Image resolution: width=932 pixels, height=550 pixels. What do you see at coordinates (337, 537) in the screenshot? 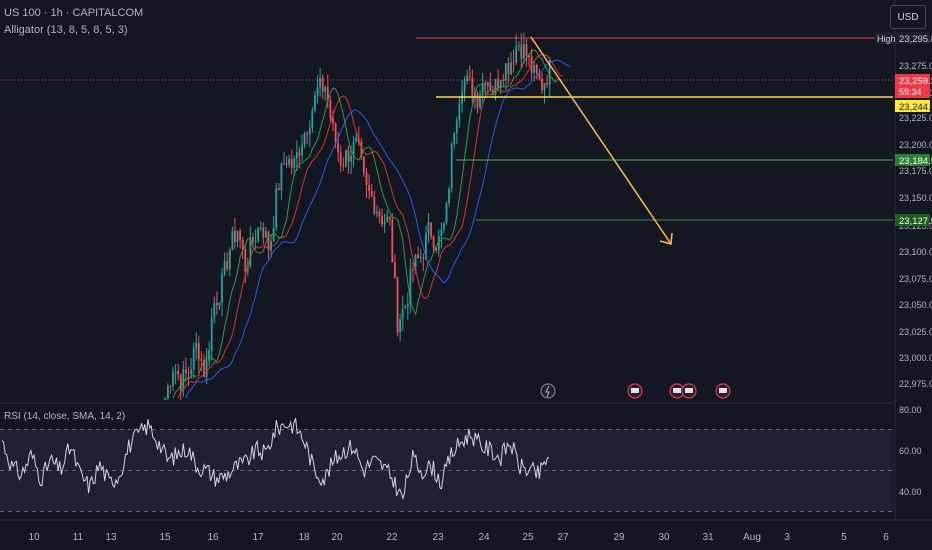
I see `time-tick-label: 20` at bounding box center [337, 537].